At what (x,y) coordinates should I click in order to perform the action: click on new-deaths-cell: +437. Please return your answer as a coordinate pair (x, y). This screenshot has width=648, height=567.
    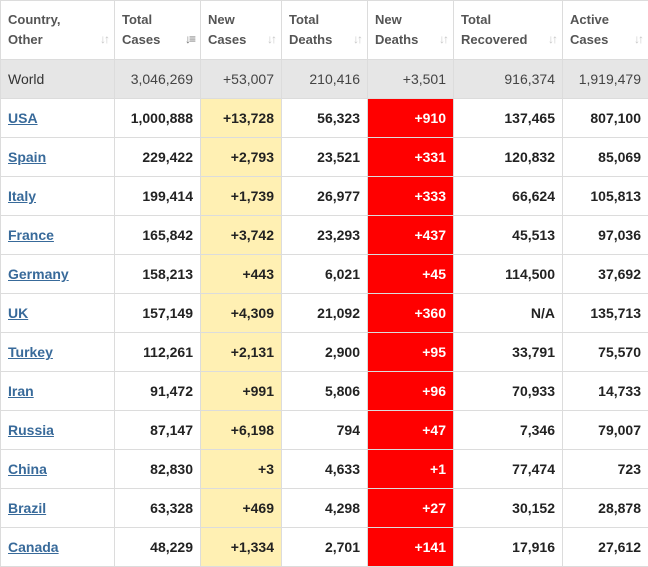
    Looking at the image, I should click on (411, 235).